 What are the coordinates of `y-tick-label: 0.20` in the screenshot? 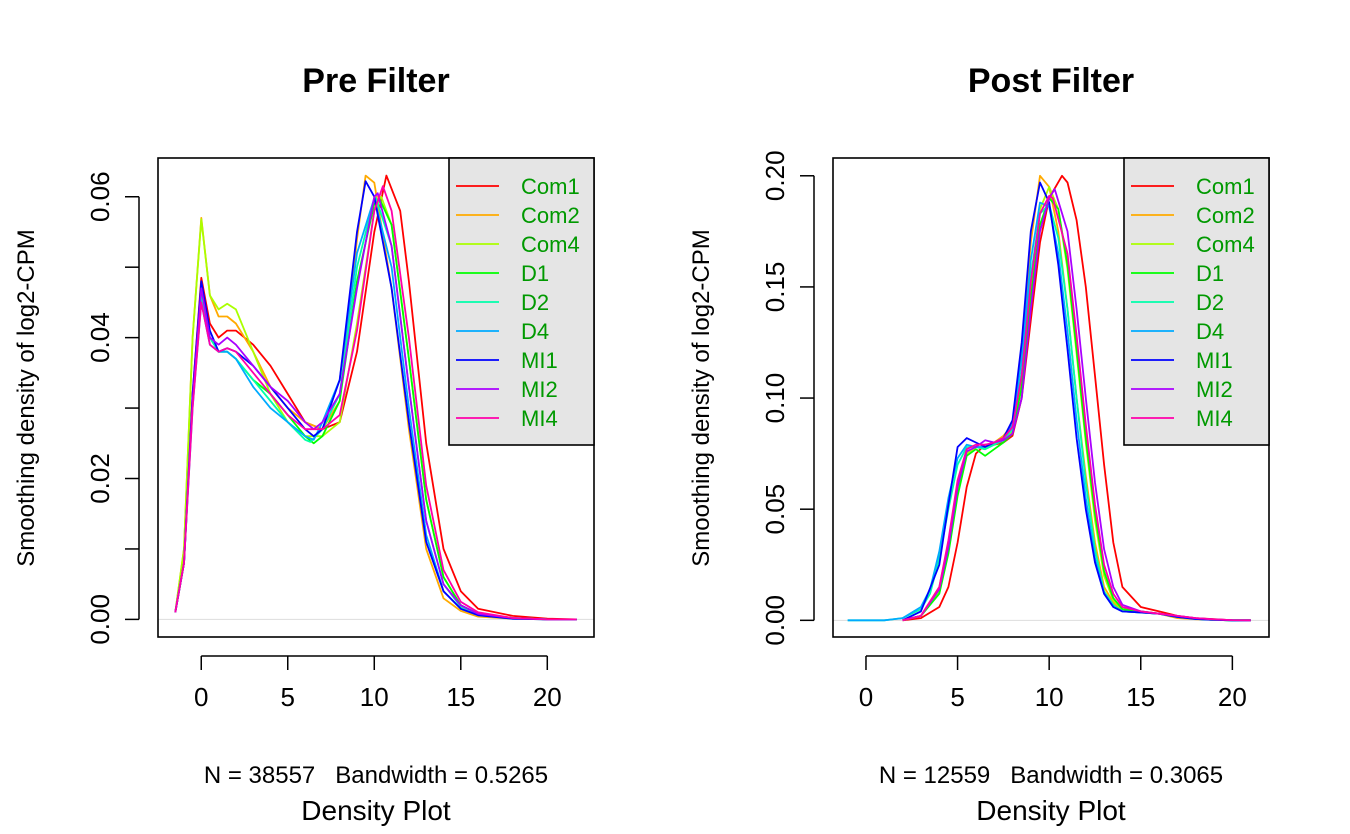 It's located at (775, 175).